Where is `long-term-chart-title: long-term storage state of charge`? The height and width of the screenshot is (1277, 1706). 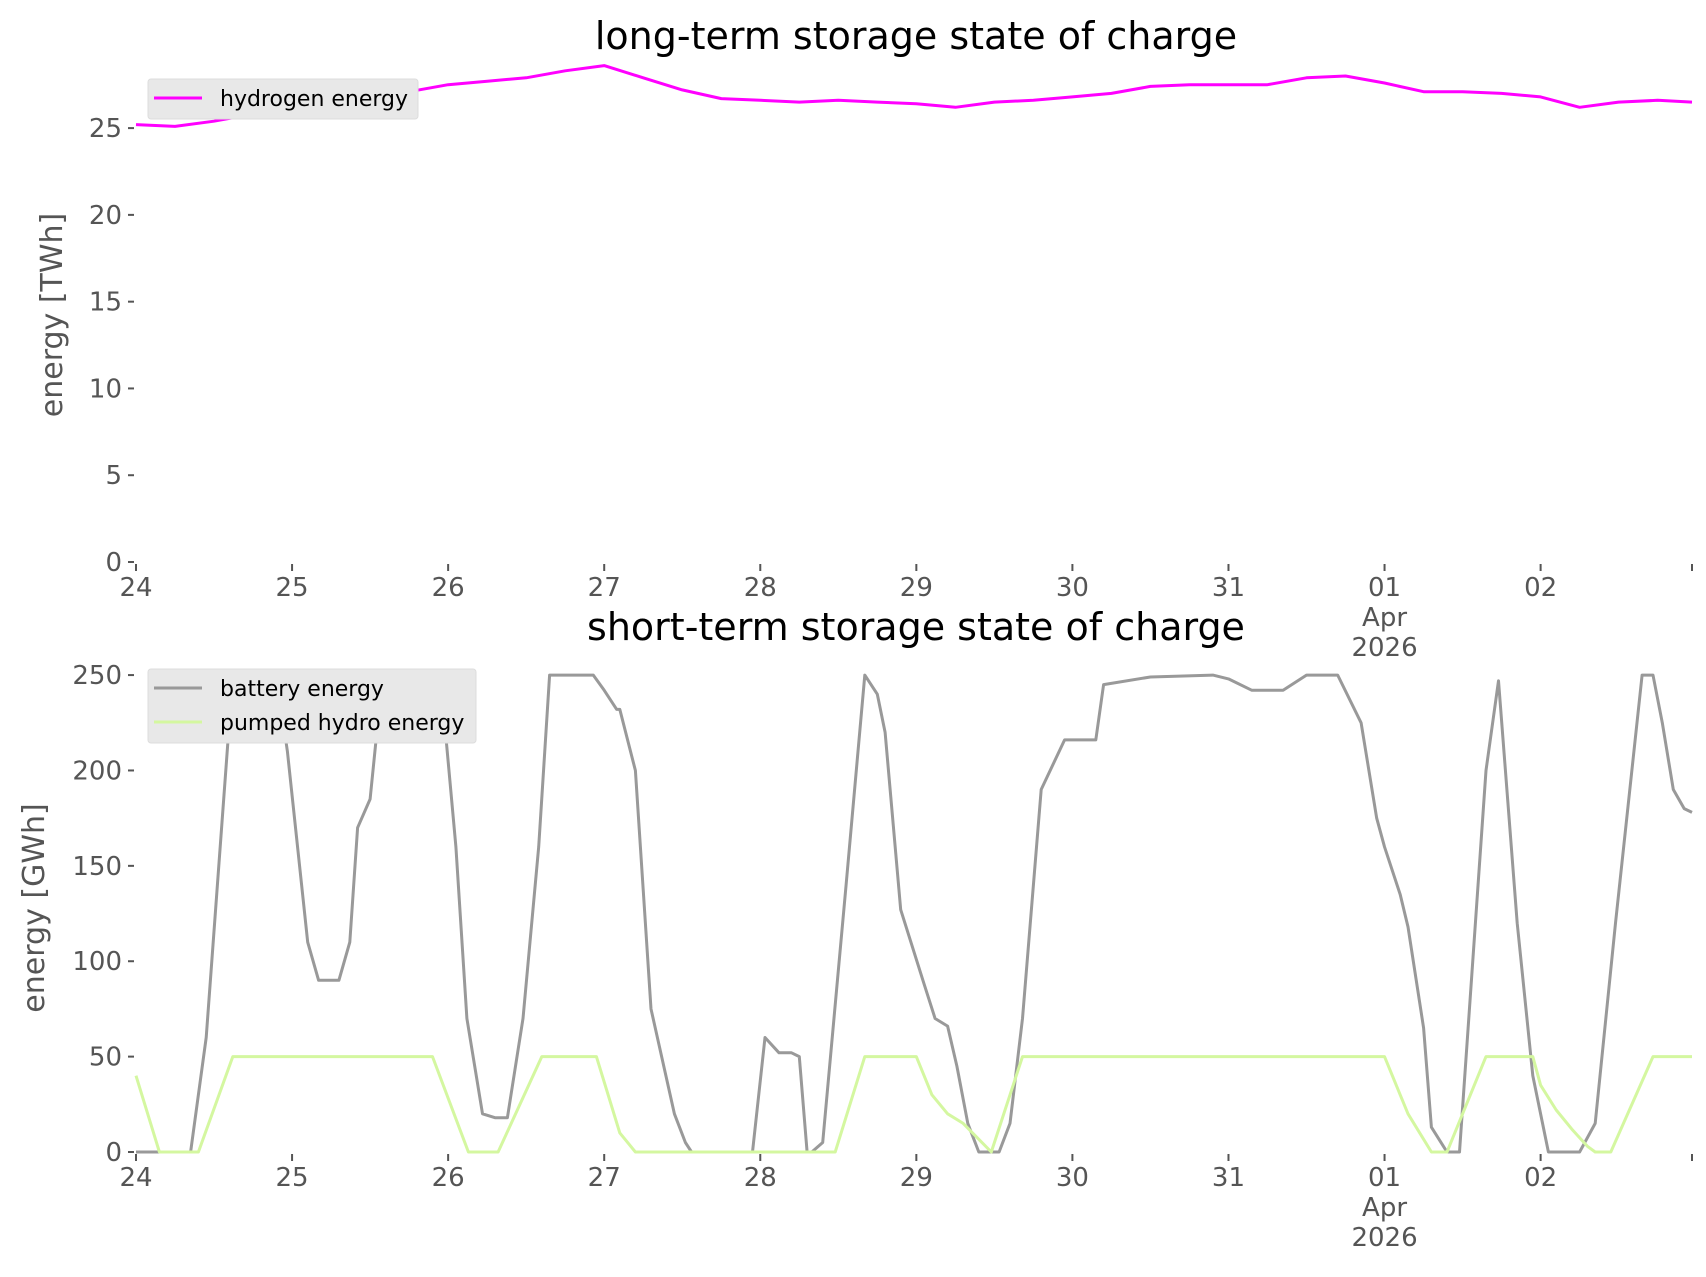
long-term-chart-title: long-term storage state of charge is located at coordinates (916, 36).